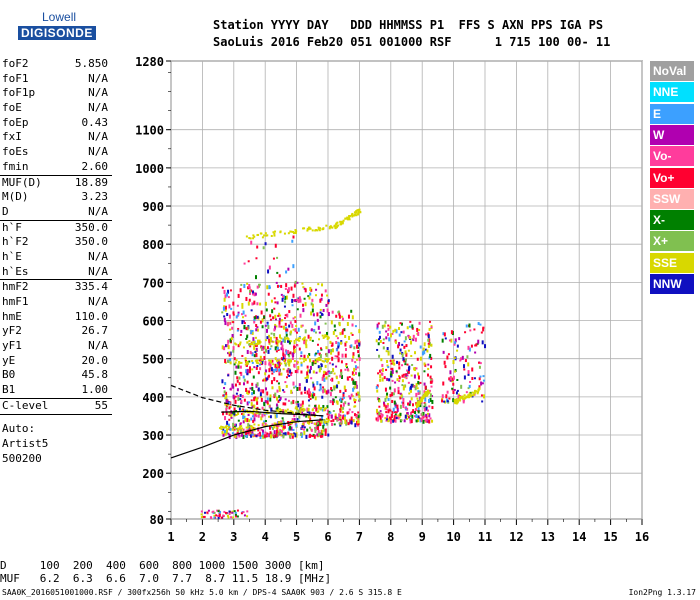  Describe the element at coordinates (56, 331) in the screenshot. I see `param-row: yF2 26.7` at that location.